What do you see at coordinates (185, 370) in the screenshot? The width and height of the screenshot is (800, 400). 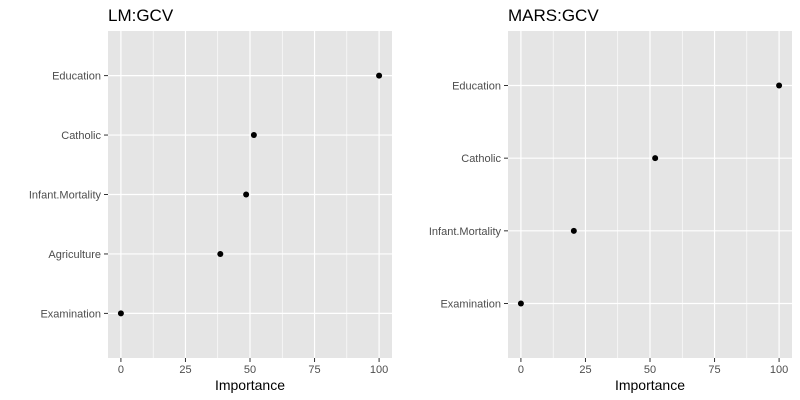 I see `lm-x-tick-label: 25` at bounding box center [185, 370].